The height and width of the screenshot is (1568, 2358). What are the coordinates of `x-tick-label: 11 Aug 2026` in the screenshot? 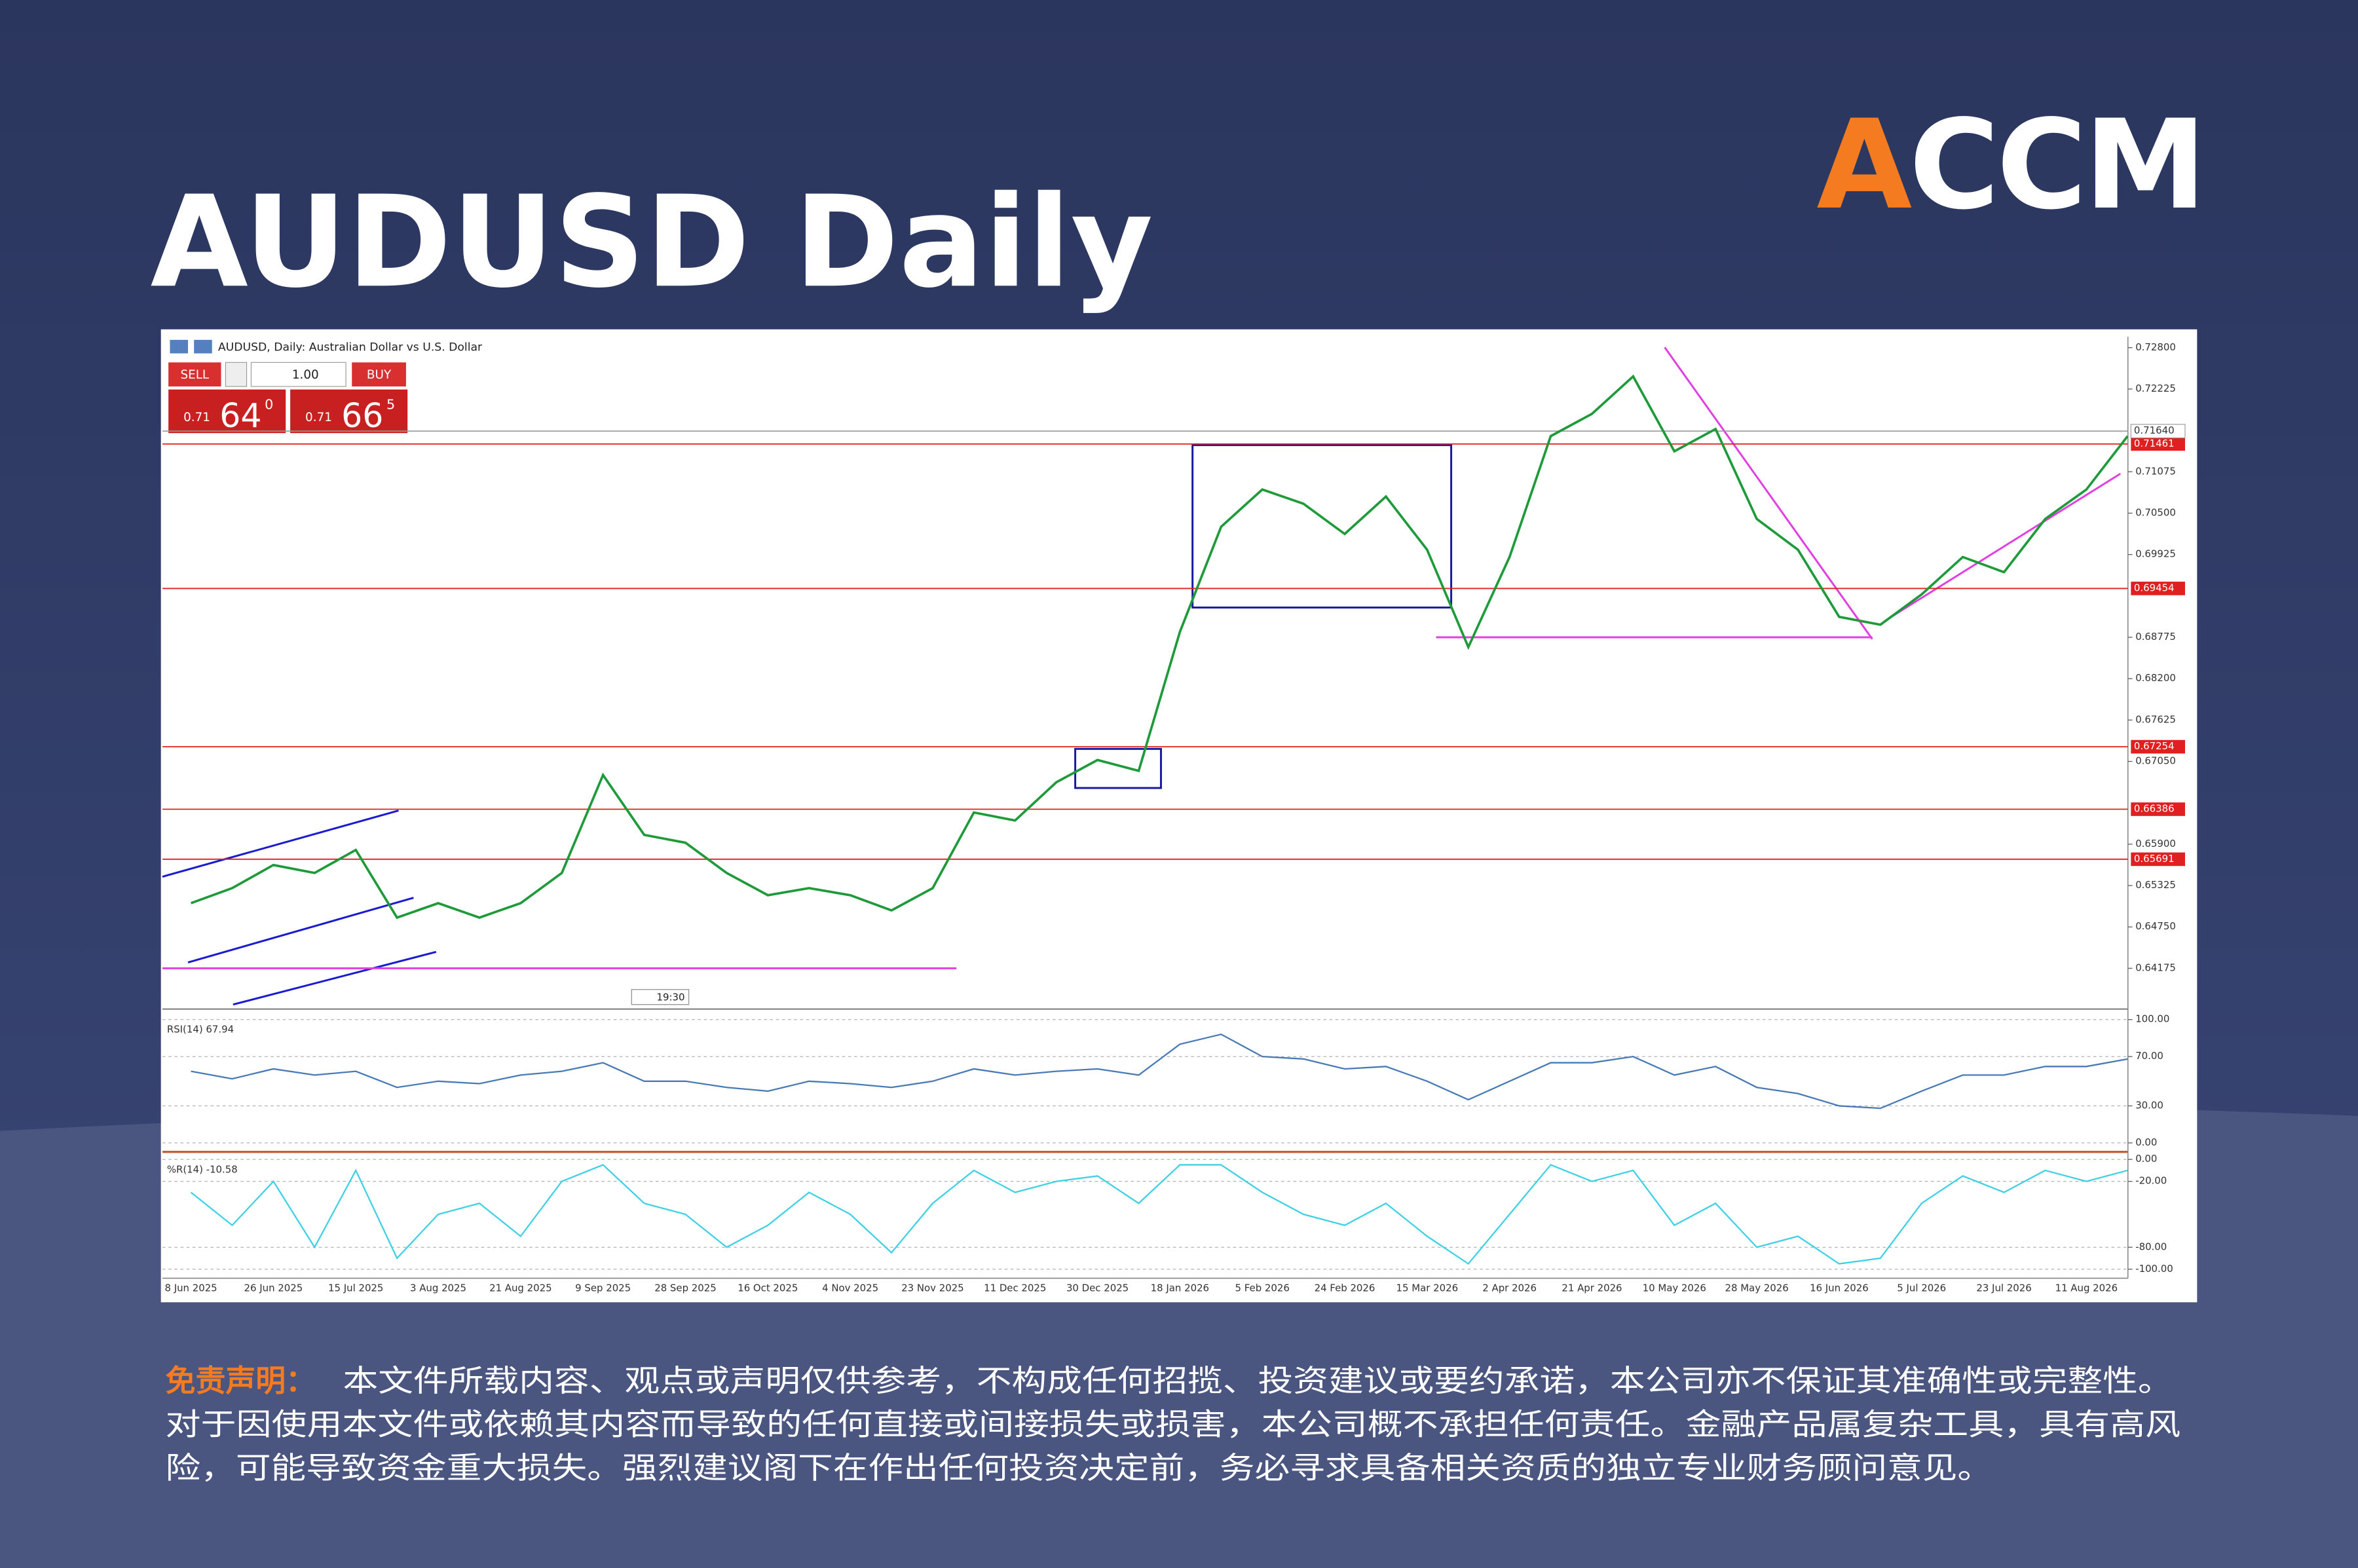 It's located at (2087, 1288).